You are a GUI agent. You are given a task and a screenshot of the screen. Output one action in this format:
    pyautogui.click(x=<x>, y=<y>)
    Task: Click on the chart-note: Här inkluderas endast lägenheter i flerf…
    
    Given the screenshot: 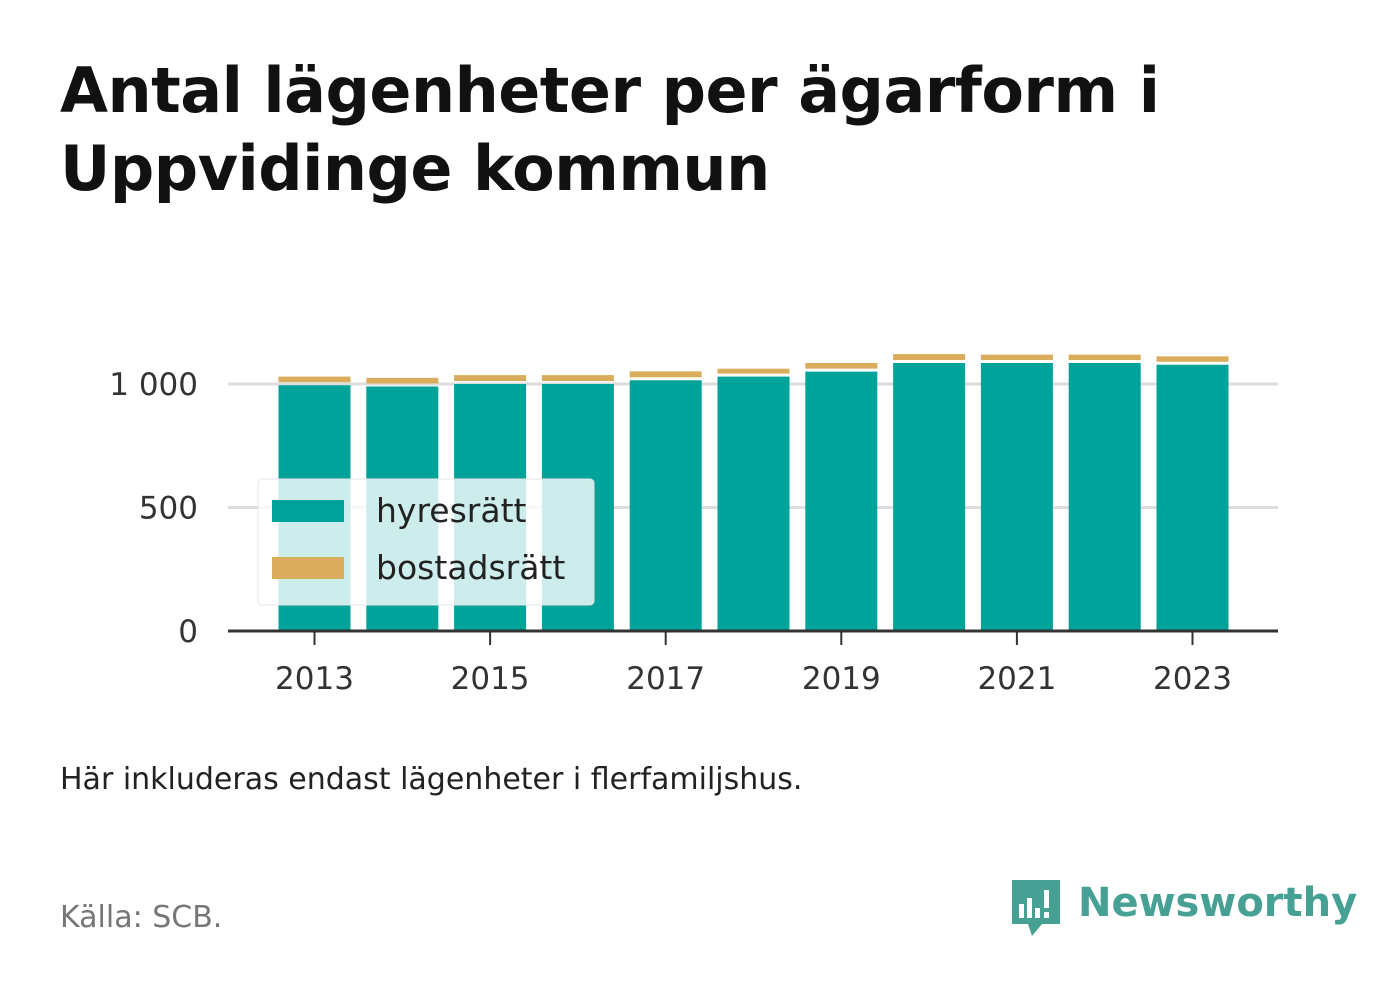 What is the action you would take?
    pyautogui.click(x=431, y=779)
    